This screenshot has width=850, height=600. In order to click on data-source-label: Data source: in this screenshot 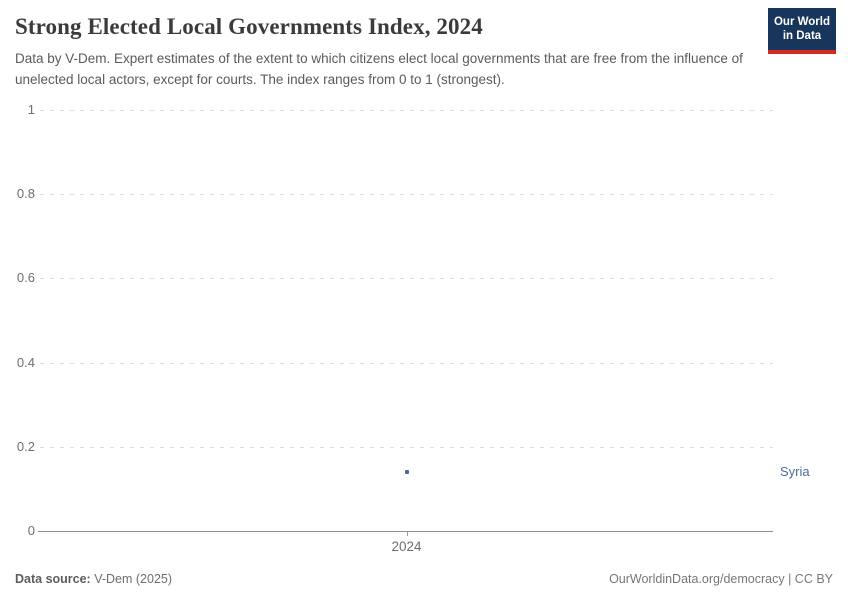, I will do `click(53, 579)`.